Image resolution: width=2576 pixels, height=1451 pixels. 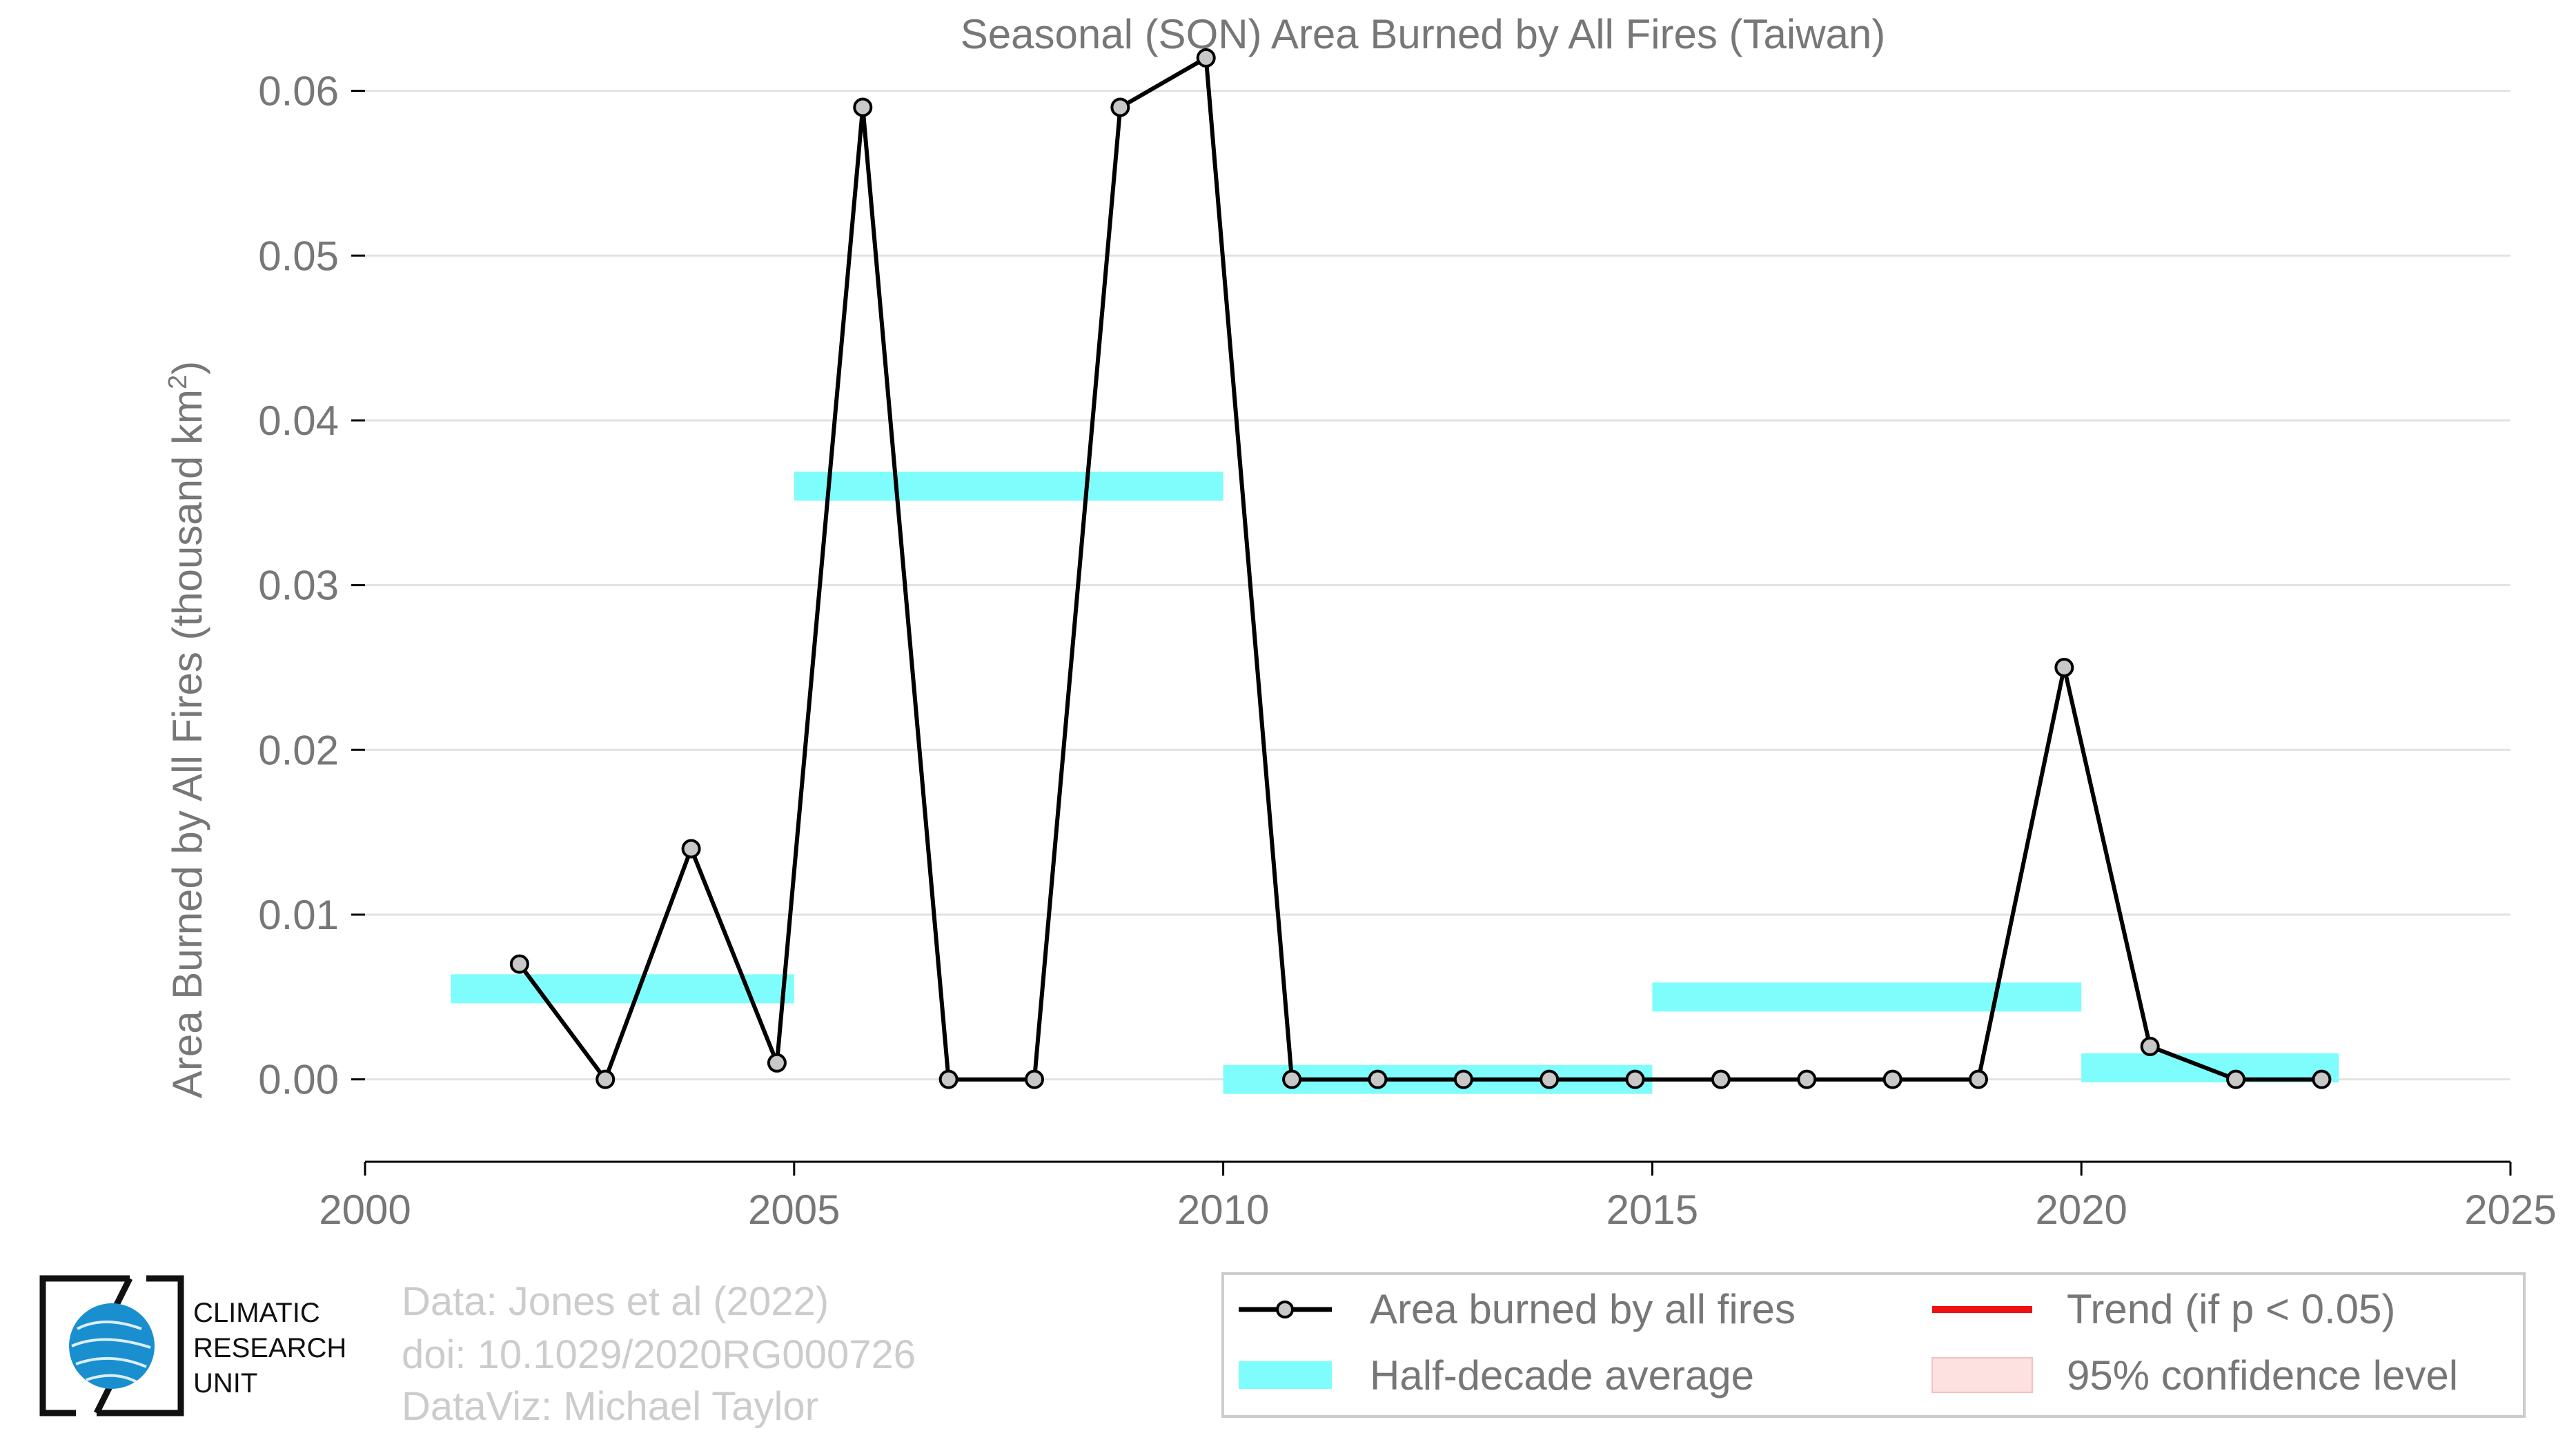 I want to click on logo-bracket-left, so click(x=84, y=1346).